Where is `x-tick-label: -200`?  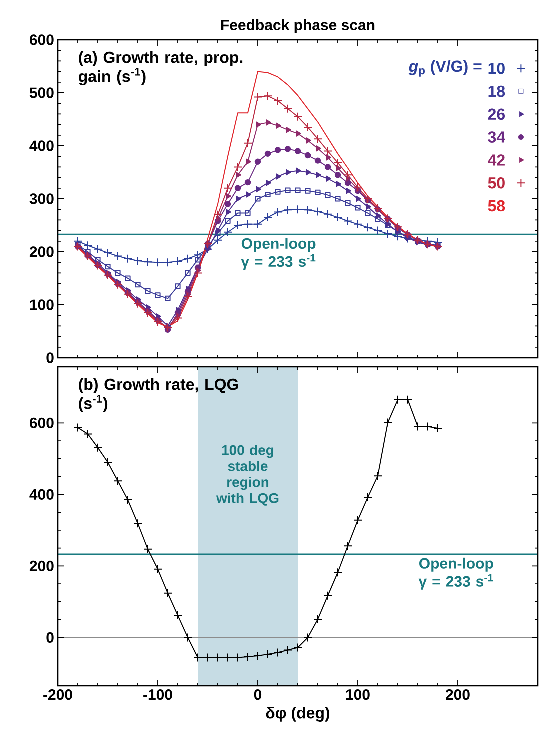
x-tick-label: -200 is located at coordinates (58, 695).